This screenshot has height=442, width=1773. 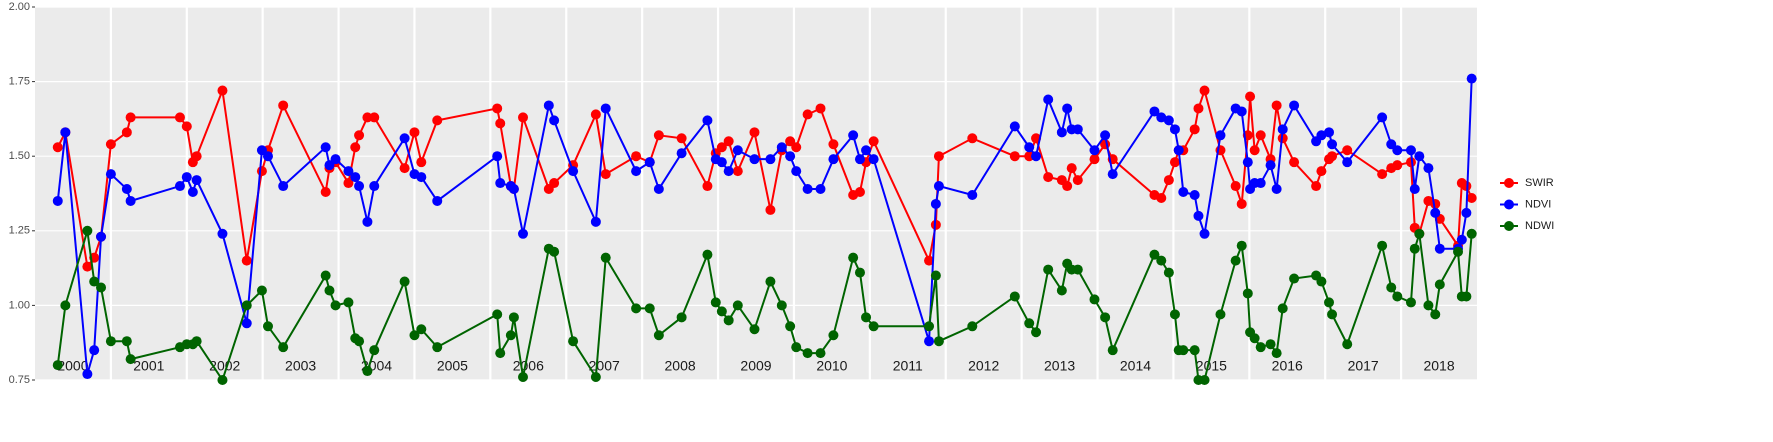 What do you see at coordinates (983, 366) in the screenshot?
I see `x-tick-label: 2012` at bounding box center [983, 366].